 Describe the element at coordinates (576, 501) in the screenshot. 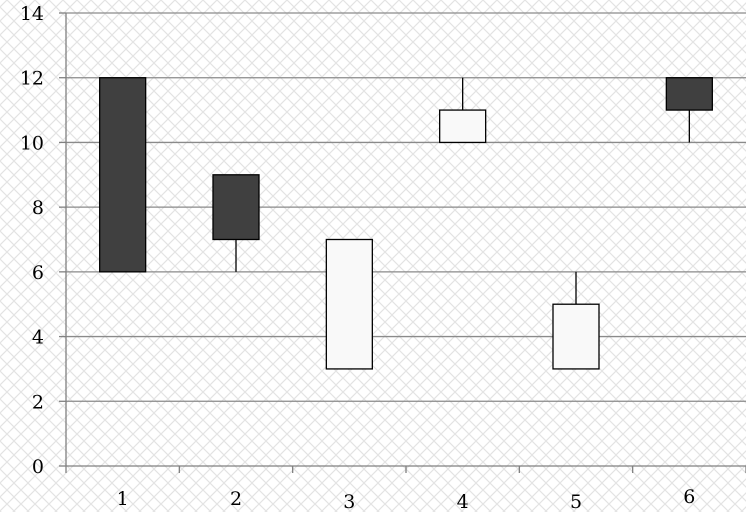

I see `x-tick-label: 5` at that location.